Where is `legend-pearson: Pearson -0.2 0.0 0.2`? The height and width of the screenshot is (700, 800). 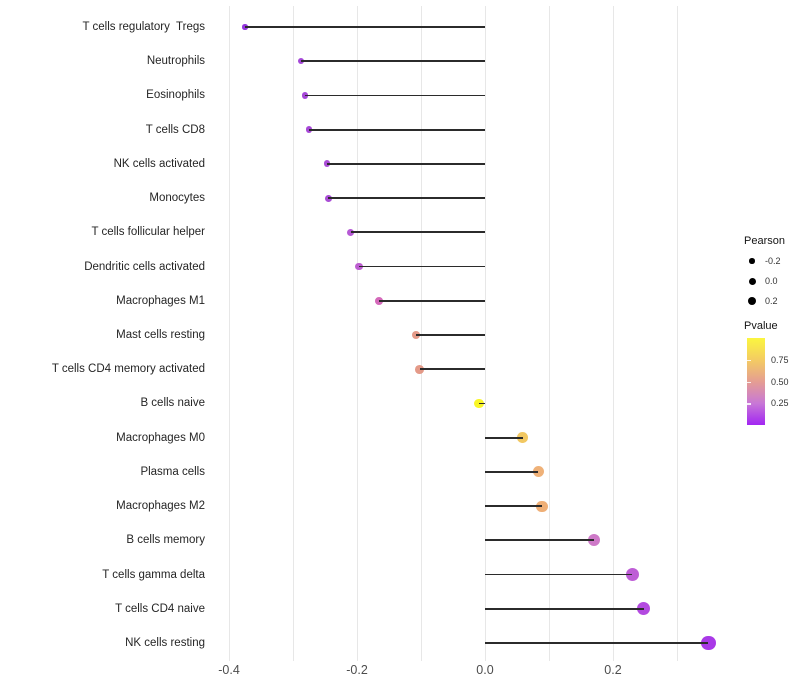
legend-pearson: Pearson -0.2 0.0 0.2 is located at coordinates (764, 273).